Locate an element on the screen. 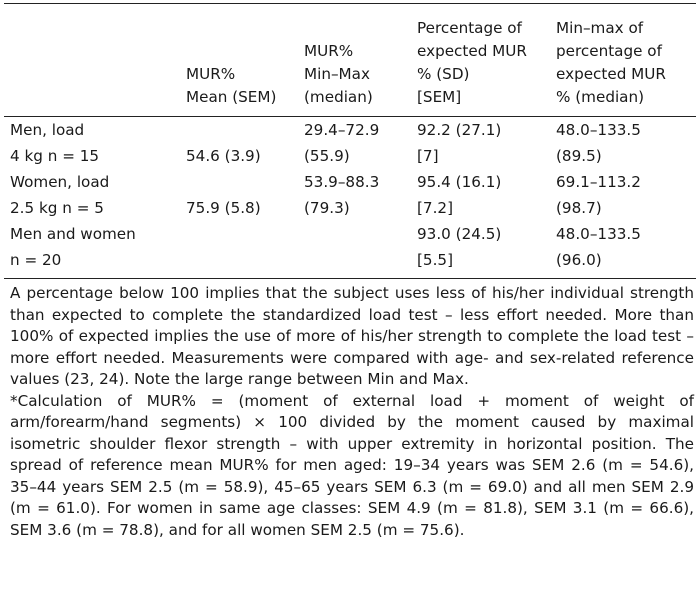 The width and height of the screenshot is (700, 603). table-cell: 75.9 (5.8) is located at coordinates (223, 208).